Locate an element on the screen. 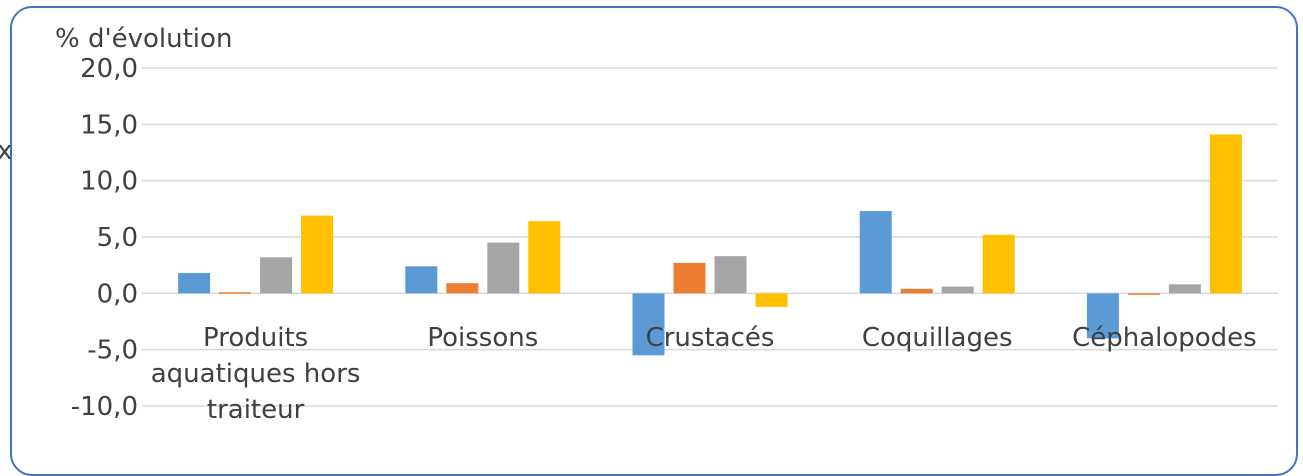  category-label: Céphalopodes is located at coordinates (1164, 338).